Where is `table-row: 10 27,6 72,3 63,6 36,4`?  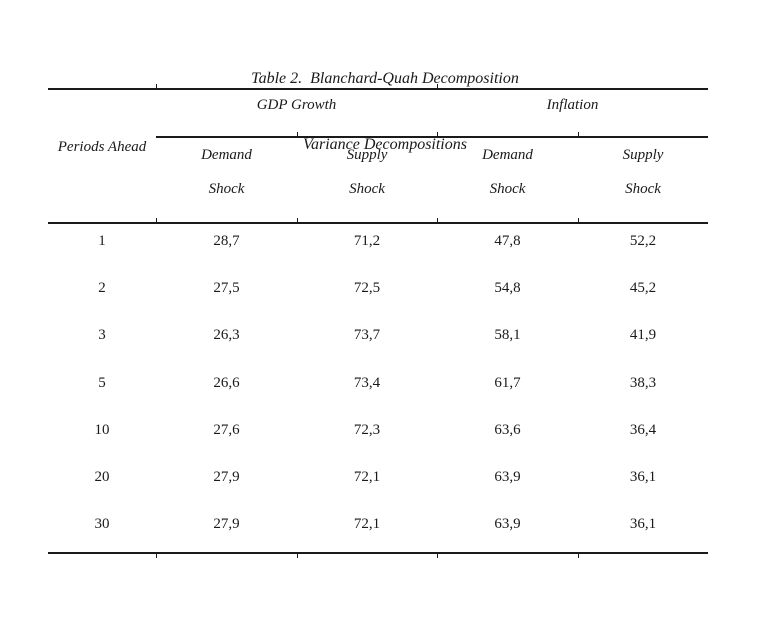 table-row: 10 27,6 72,3 63,6 36,4 is located at coordinates (378, 430).